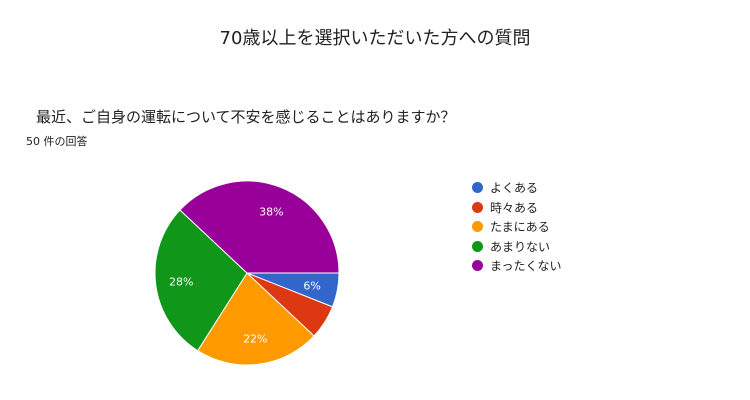 The height and width of the screenshot is (400, 750). What do you see at coordinates (514, 207) in the screenshot?
I see `legend-label: 時々ある` at bounding box center [514, 207].